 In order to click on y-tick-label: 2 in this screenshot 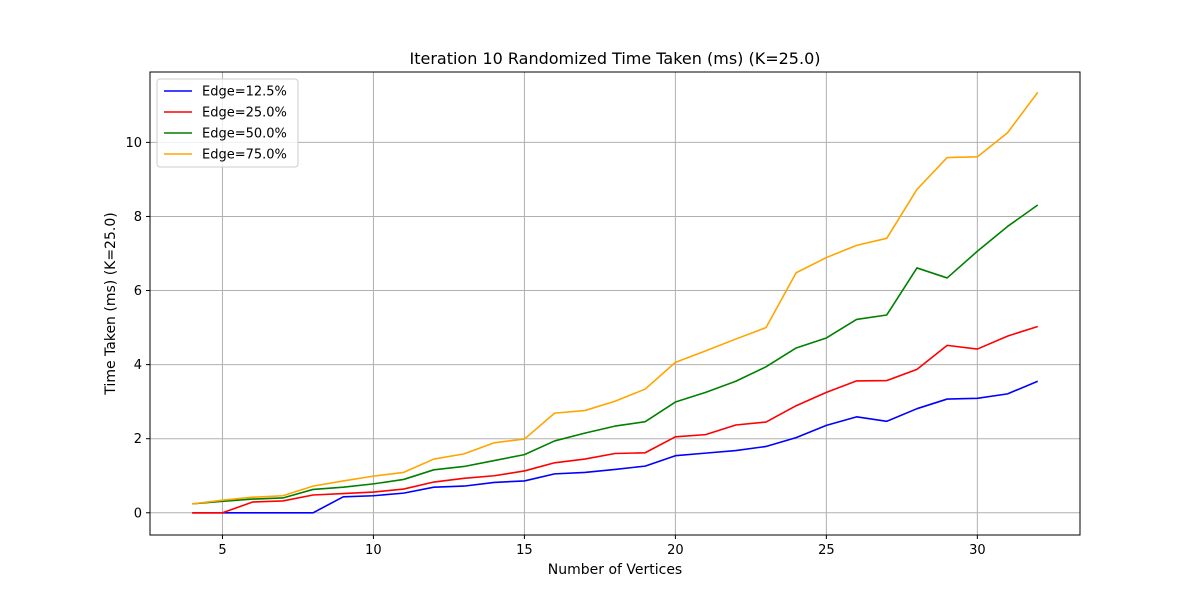, I will do `click(138, 439)`.